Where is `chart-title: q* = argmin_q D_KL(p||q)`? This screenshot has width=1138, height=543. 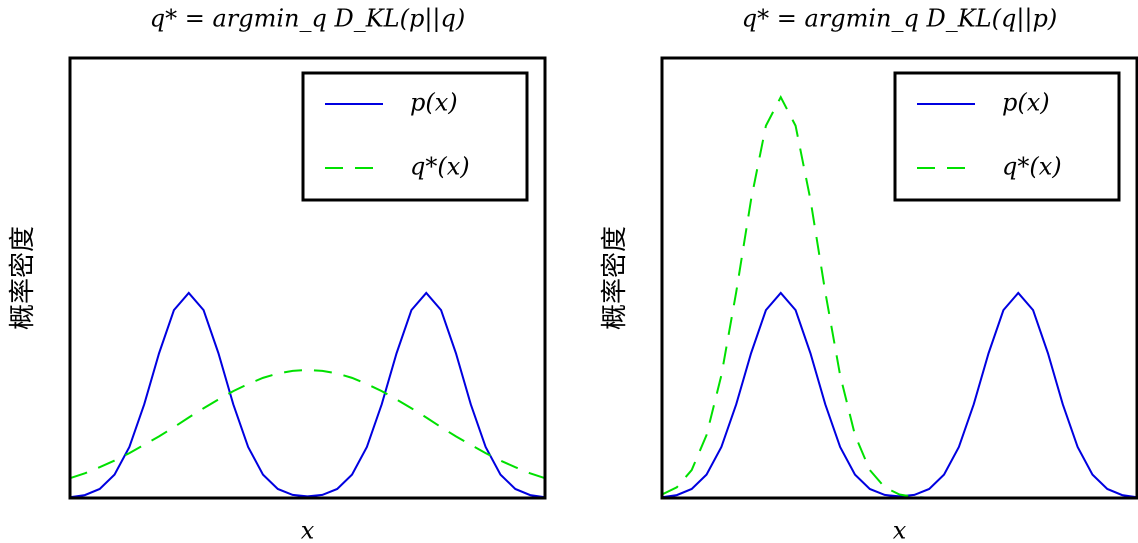 chart-title: q* = argmin_q D_KL(p||q) is located at coordinates (308, 19).